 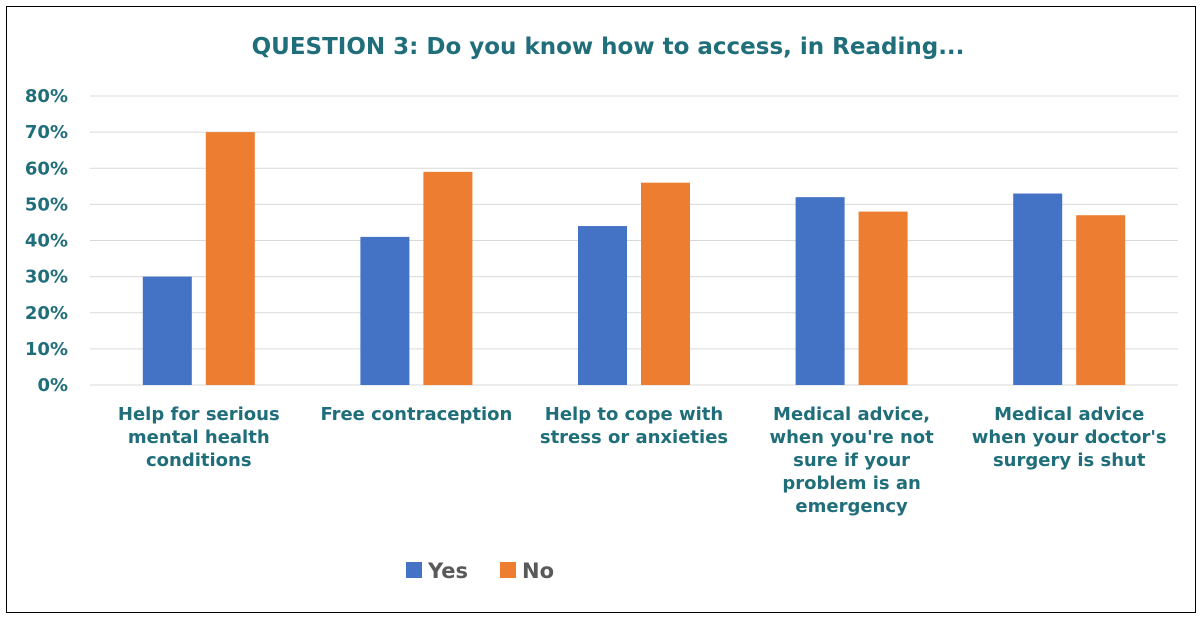 I want to click on x-category-label: Free contraception, so click(x=416, y=414).